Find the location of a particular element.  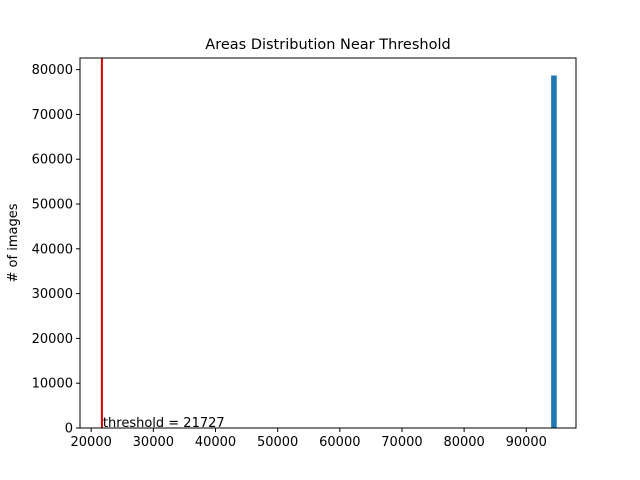

threshold-label: threshold = 21727 is located at coordinates (164, 423).